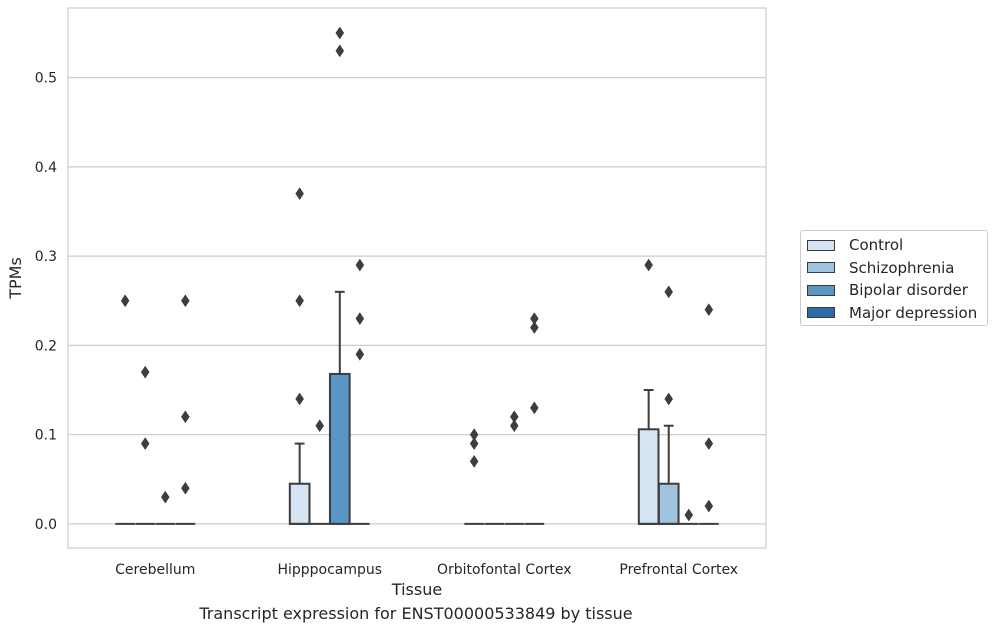 This screenshot has height=634, width=997. Describe the element at coordinates (416, 589) in the screenshot. I see `x-axis-label: Tissue` at that location.